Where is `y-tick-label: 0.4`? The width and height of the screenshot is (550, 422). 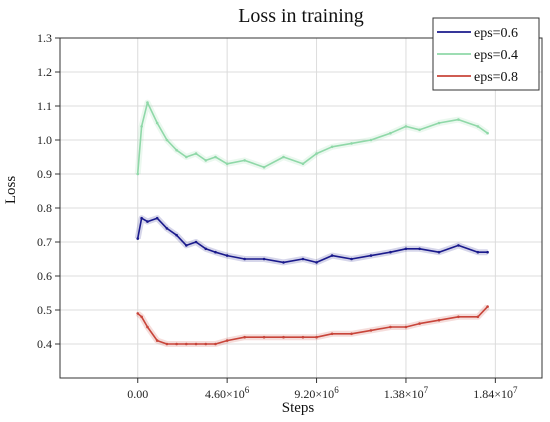
y-tick-label: 0.4 is located at coordinates (44, 344).